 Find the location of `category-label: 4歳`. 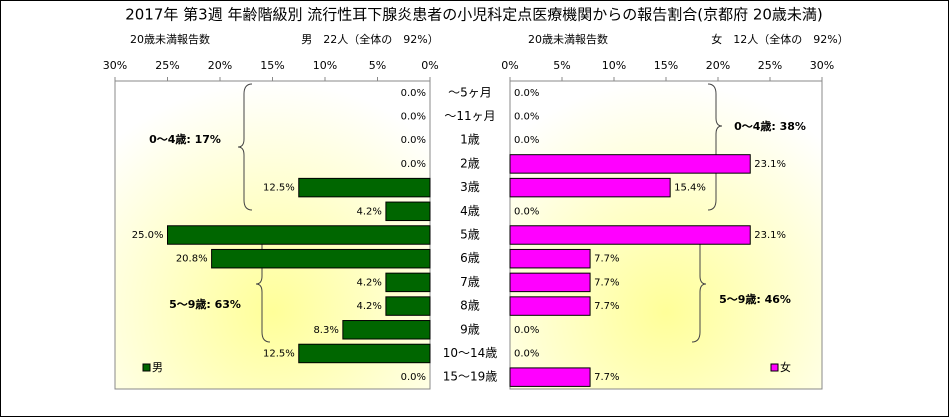

category-label: 4歳 is located at coordinates (470, 211).